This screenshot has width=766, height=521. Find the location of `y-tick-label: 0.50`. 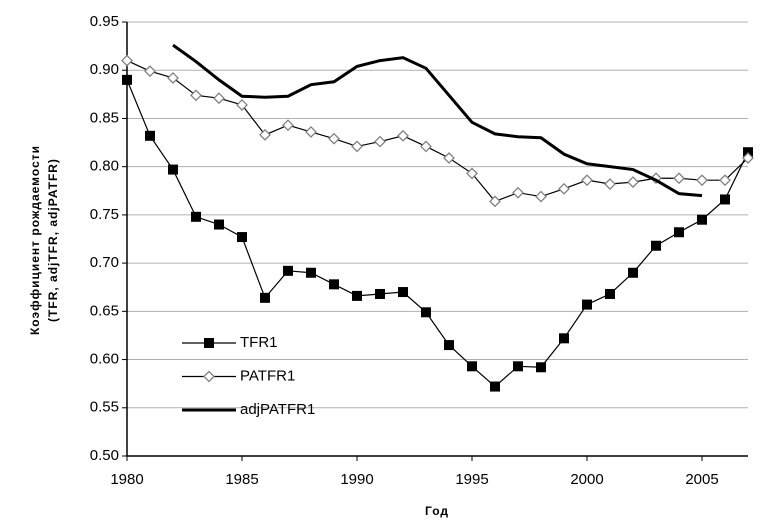

y-tick-label: 0.50 is located at coordinates (104, 455).